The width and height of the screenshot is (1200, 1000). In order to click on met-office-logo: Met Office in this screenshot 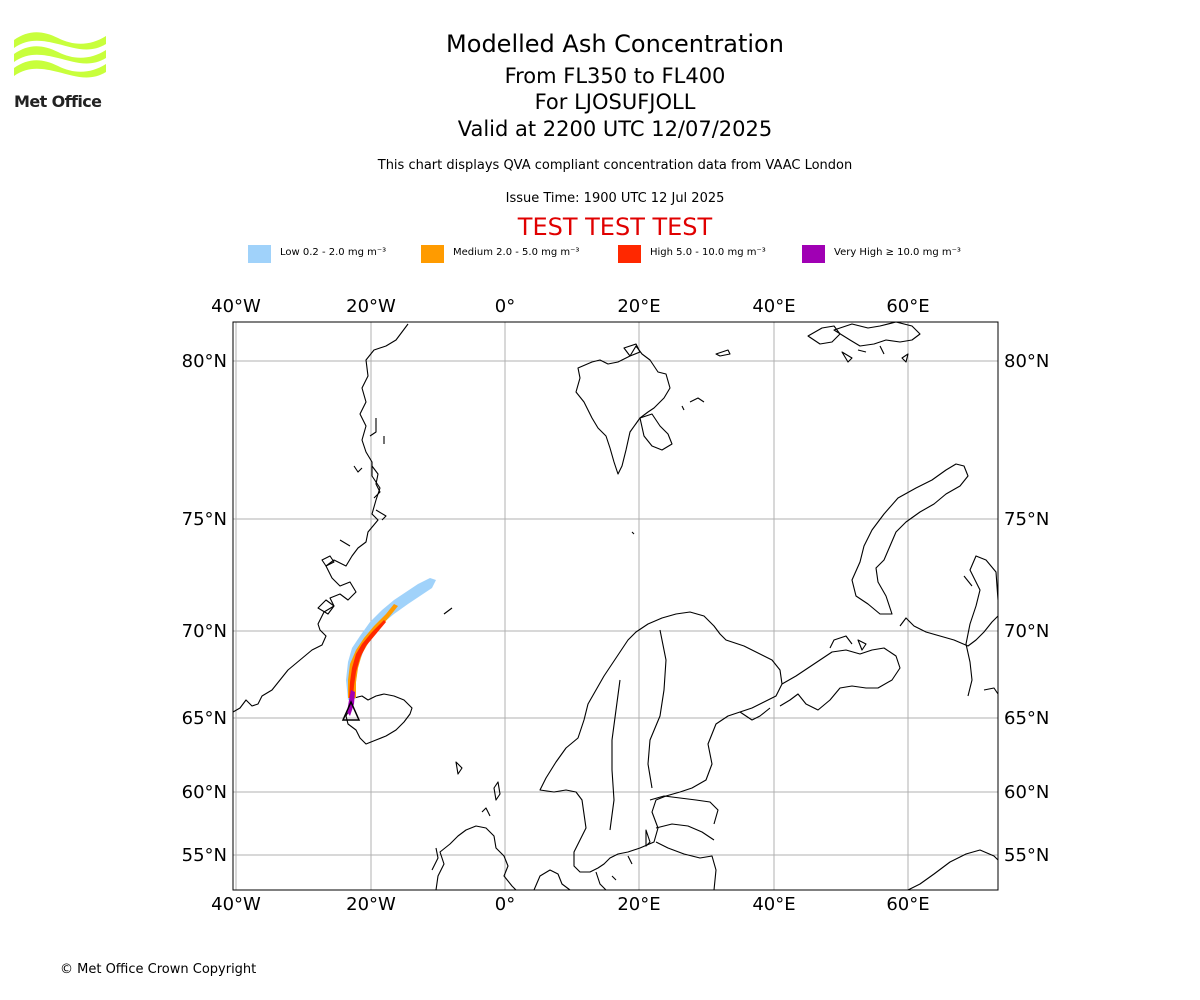, I will do `click(62, 71)`.